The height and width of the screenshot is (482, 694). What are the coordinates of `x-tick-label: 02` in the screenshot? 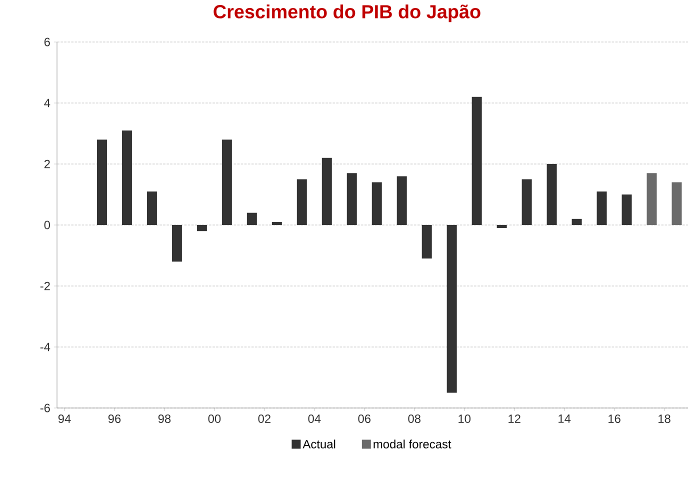 It's located at (264, 418).